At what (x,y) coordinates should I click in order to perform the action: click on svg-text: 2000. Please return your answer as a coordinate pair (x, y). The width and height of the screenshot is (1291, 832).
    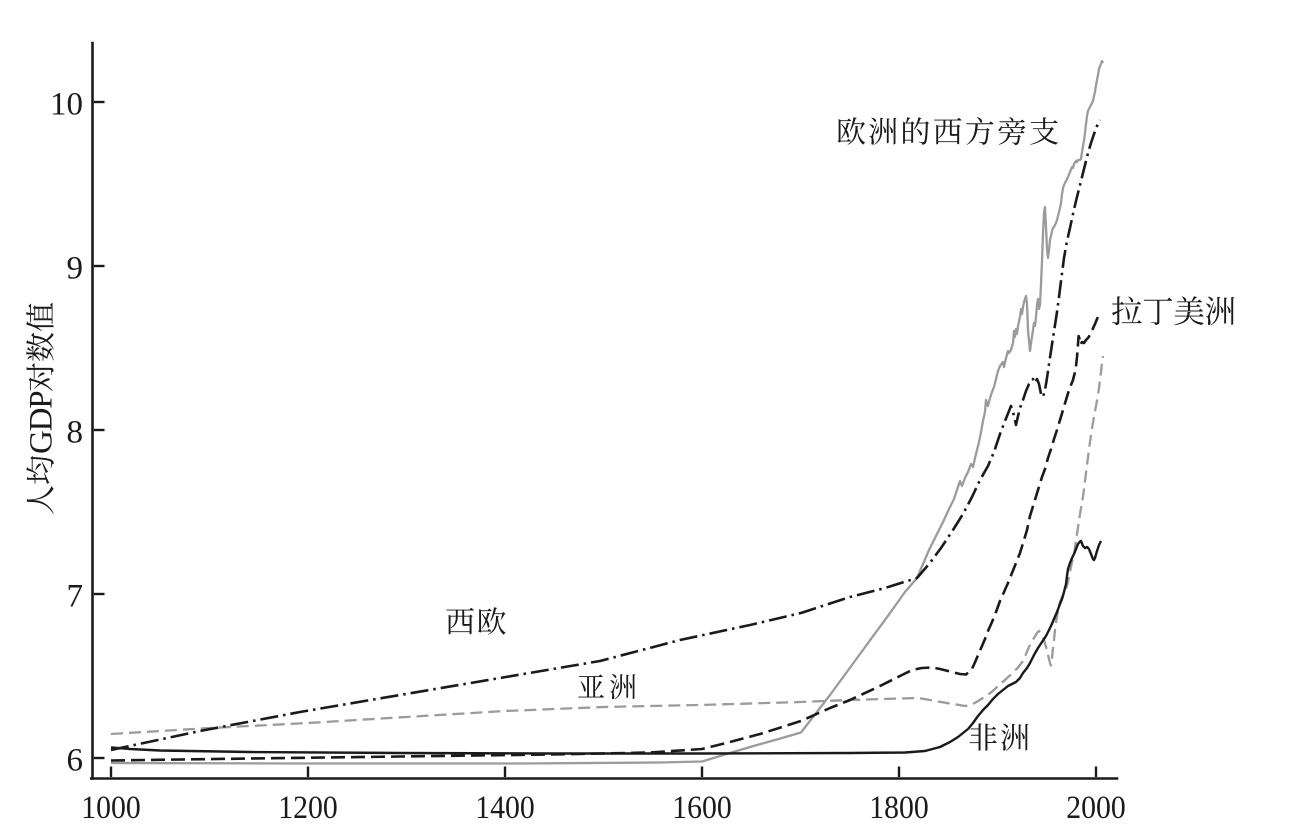
    Looking at the image, I should click on (1096, 808).